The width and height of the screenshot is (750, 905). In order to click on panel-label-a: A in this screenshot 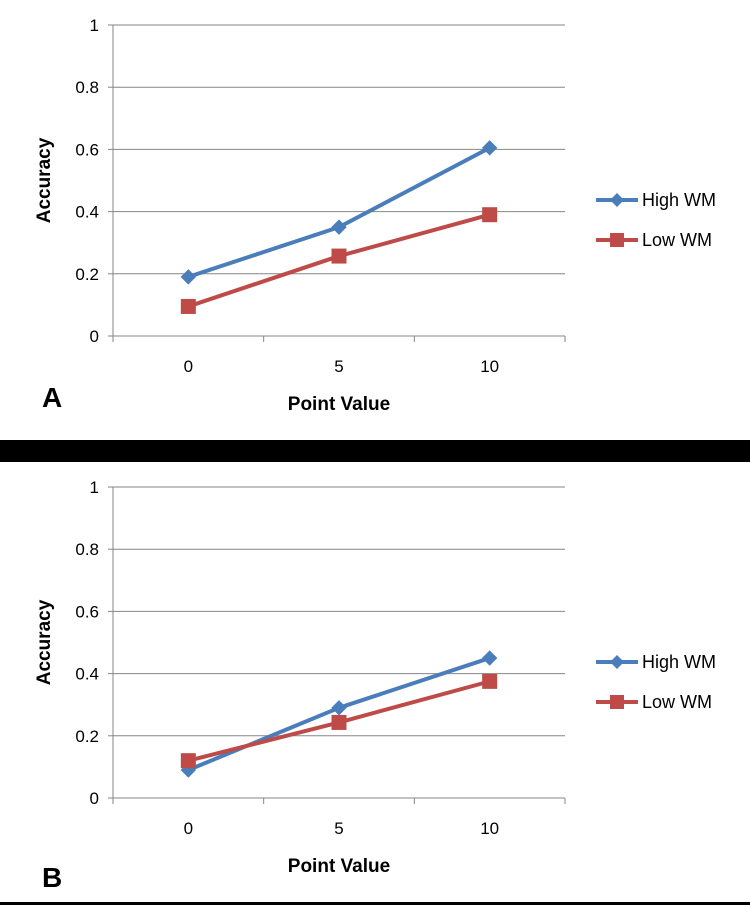, I will do `click(52, 397)`.